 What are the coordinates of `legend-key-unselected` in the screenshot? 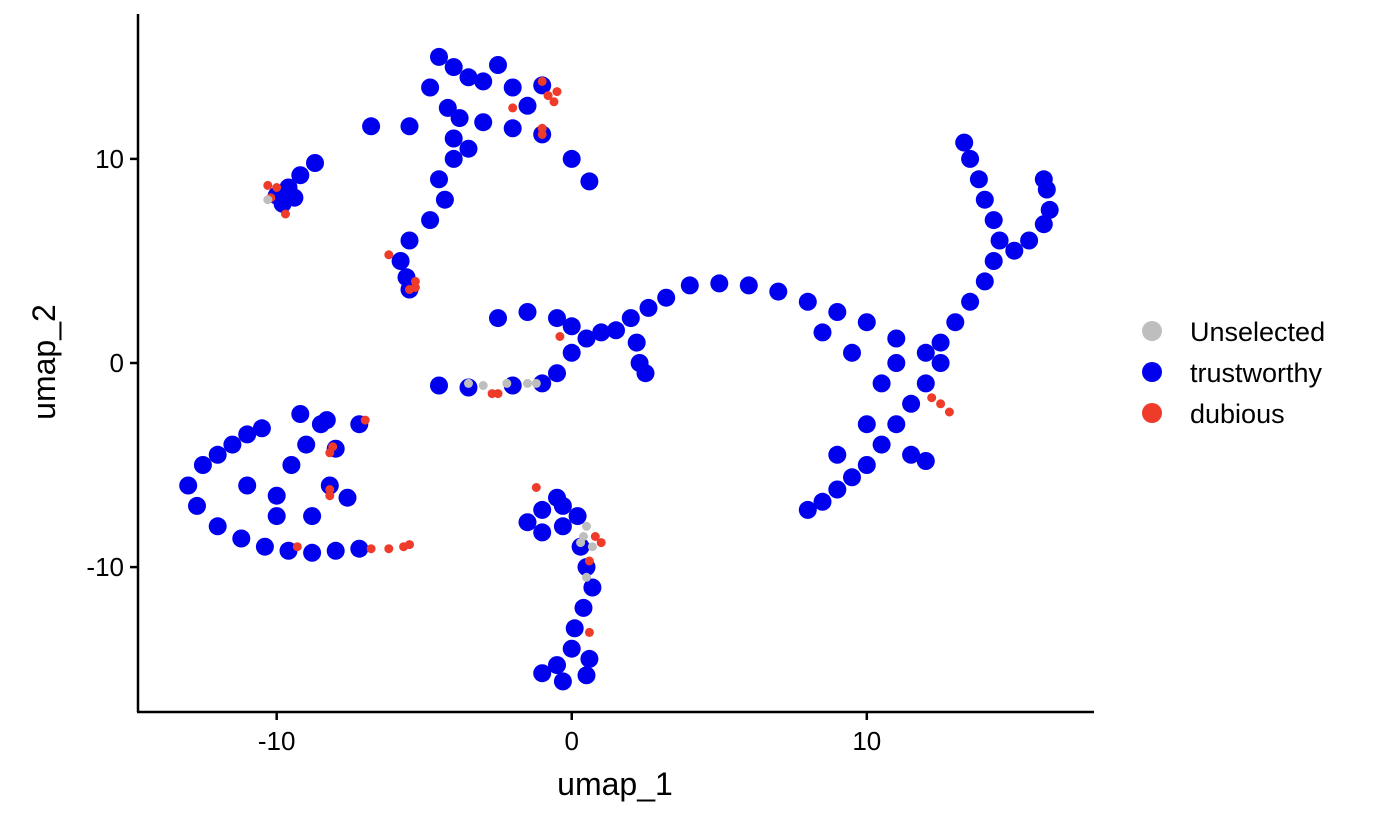 It's located at (1152, 331).